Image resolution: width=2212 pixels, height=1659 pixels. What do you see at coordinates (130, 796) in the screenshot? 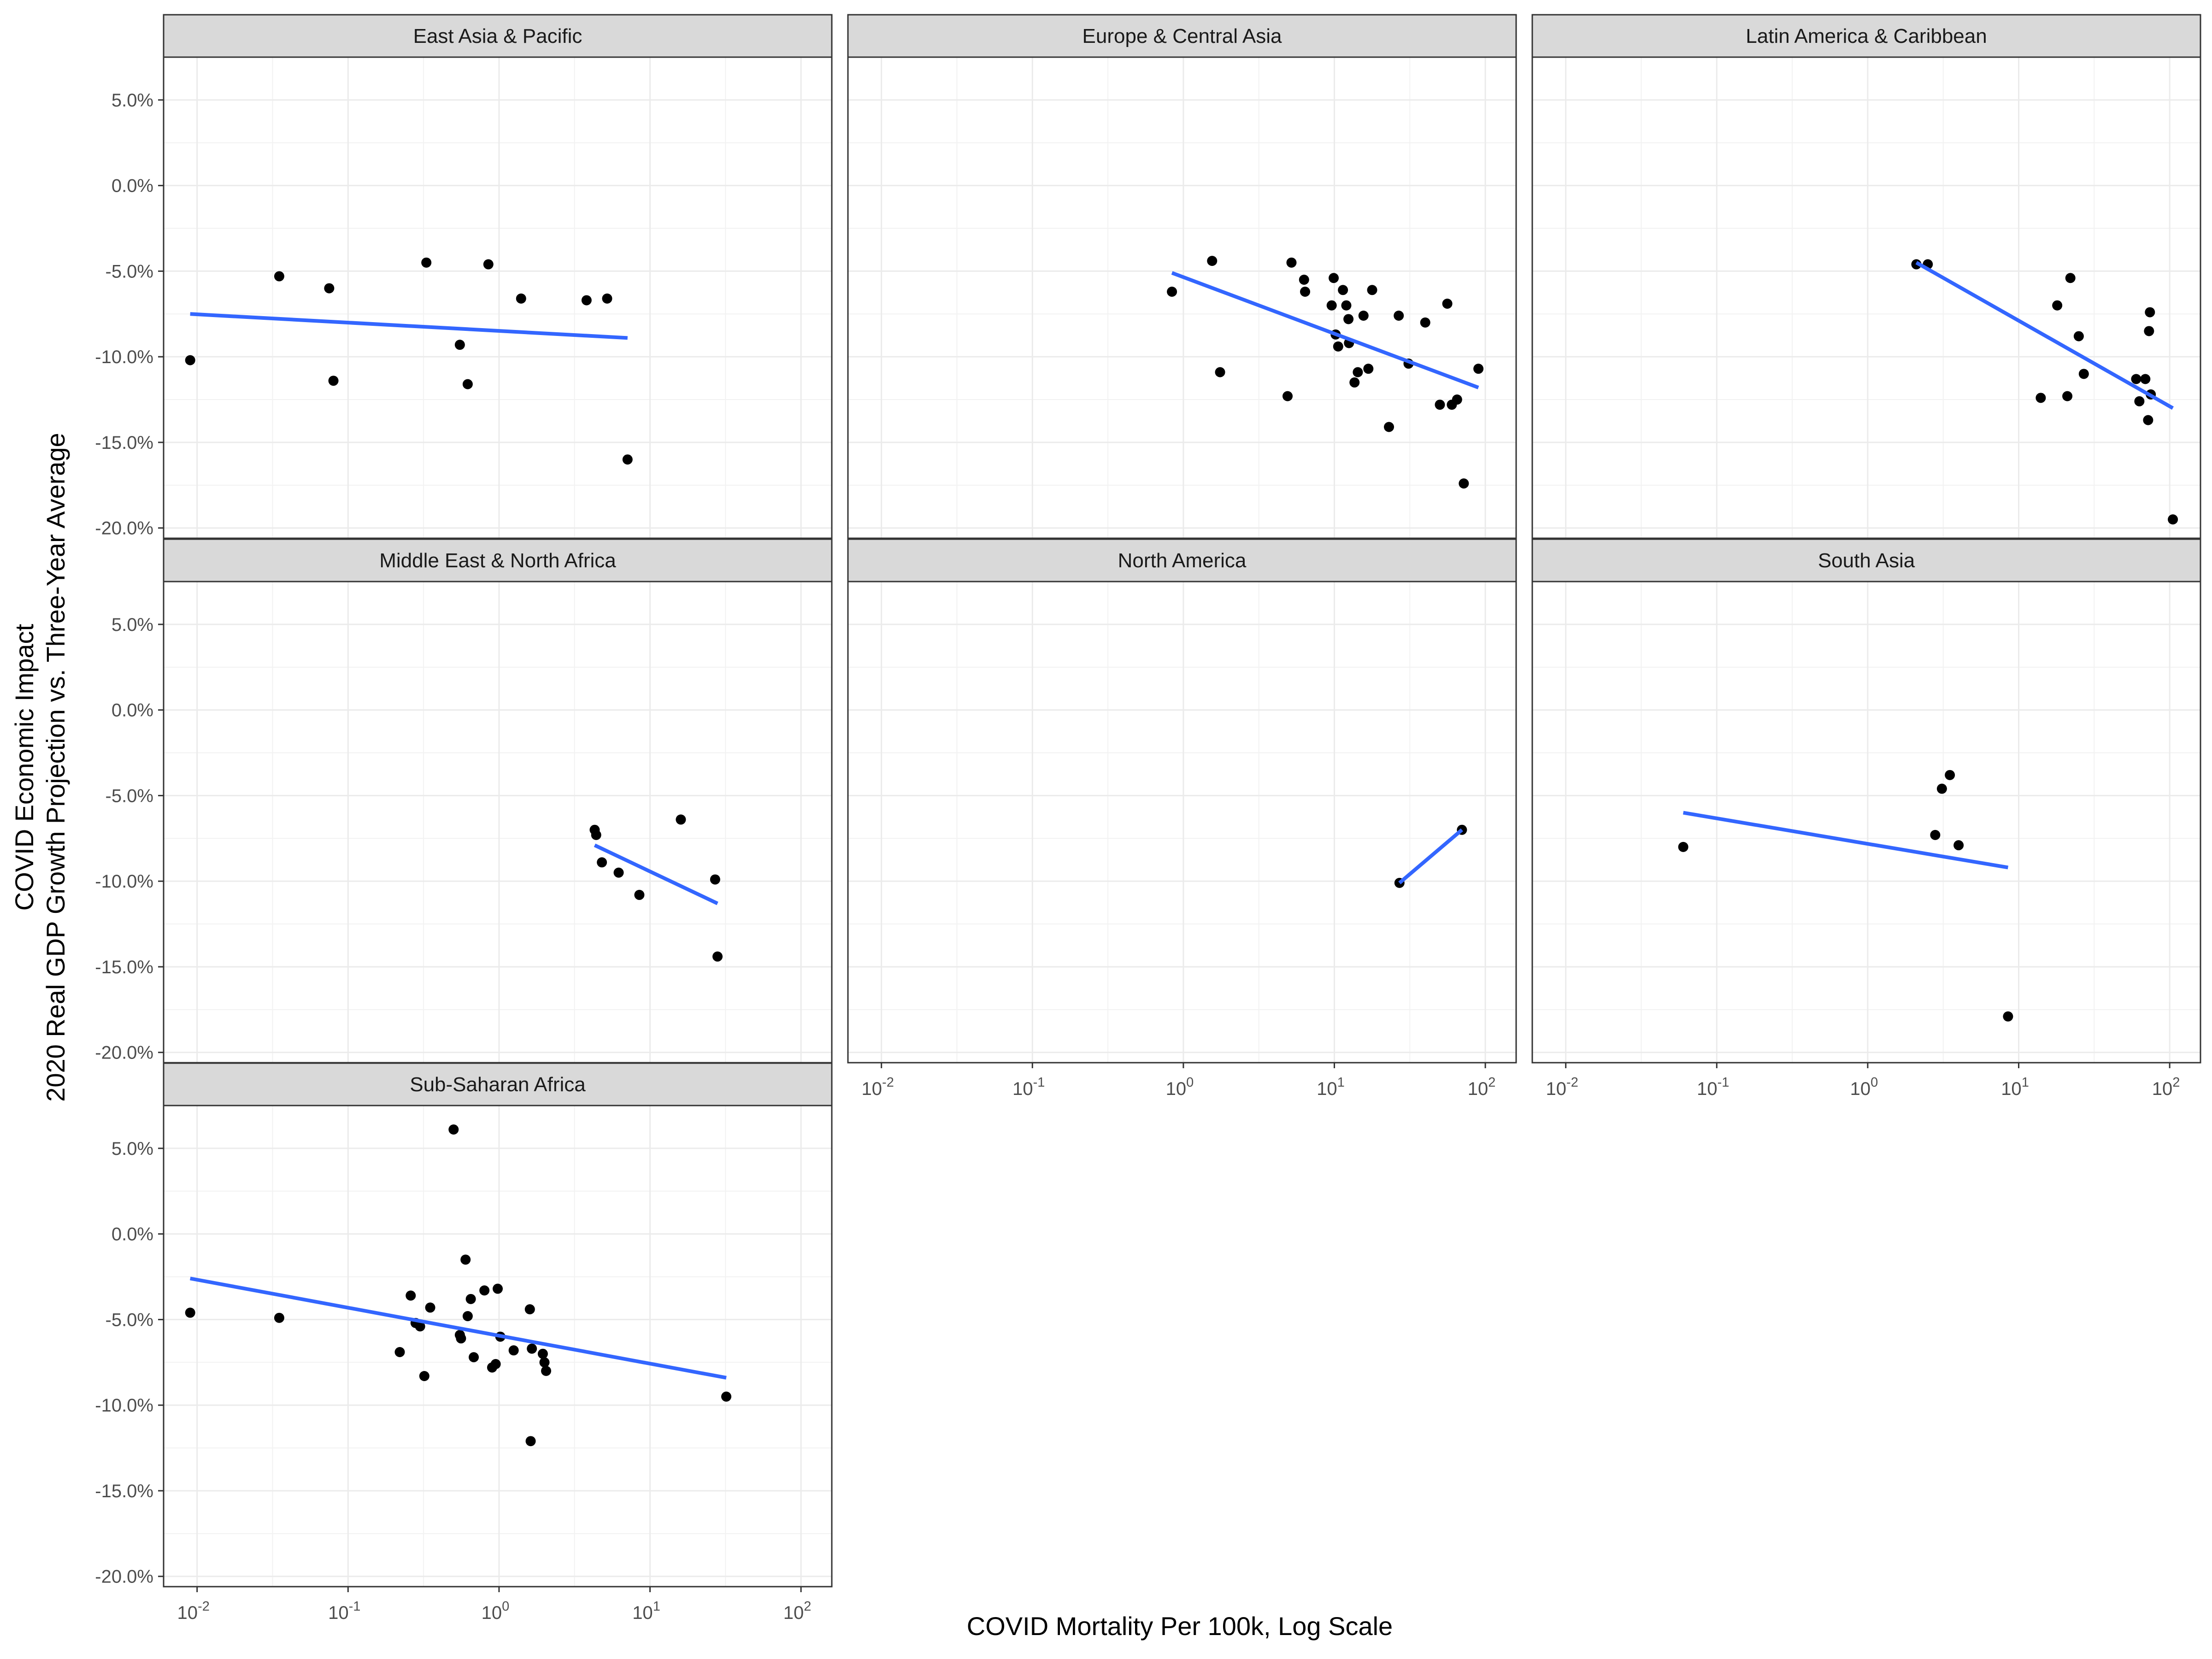
I see `y-tick-label: -5.0%` at bounding box center [130, 796].